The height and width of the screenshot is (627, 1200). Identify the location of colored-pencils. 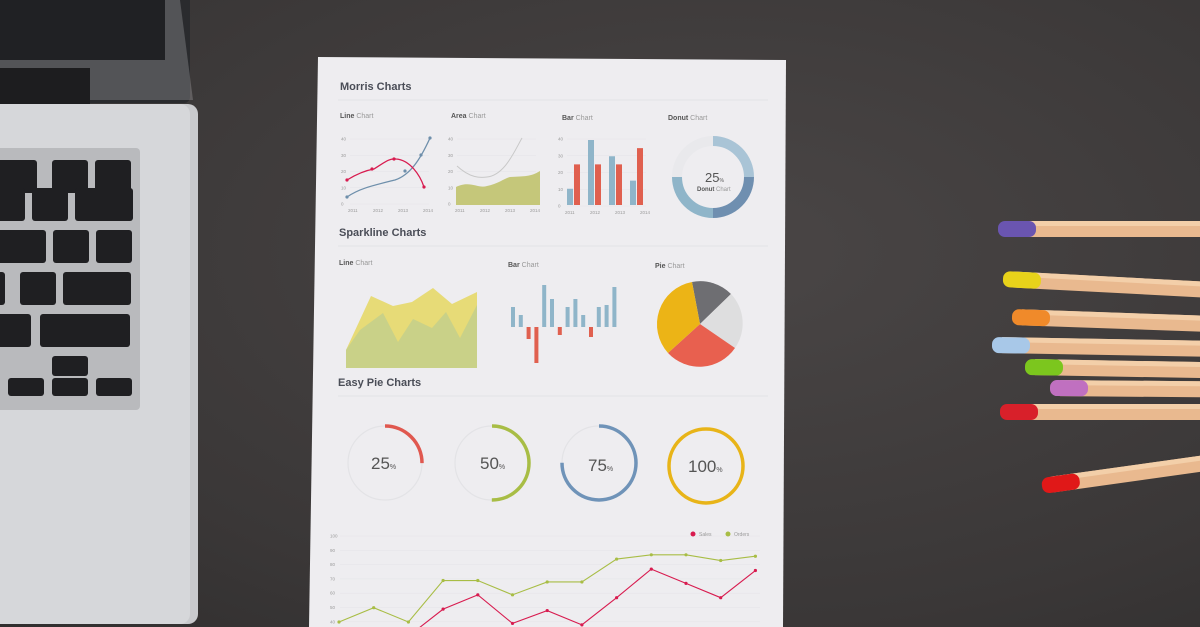
(1095, 357).